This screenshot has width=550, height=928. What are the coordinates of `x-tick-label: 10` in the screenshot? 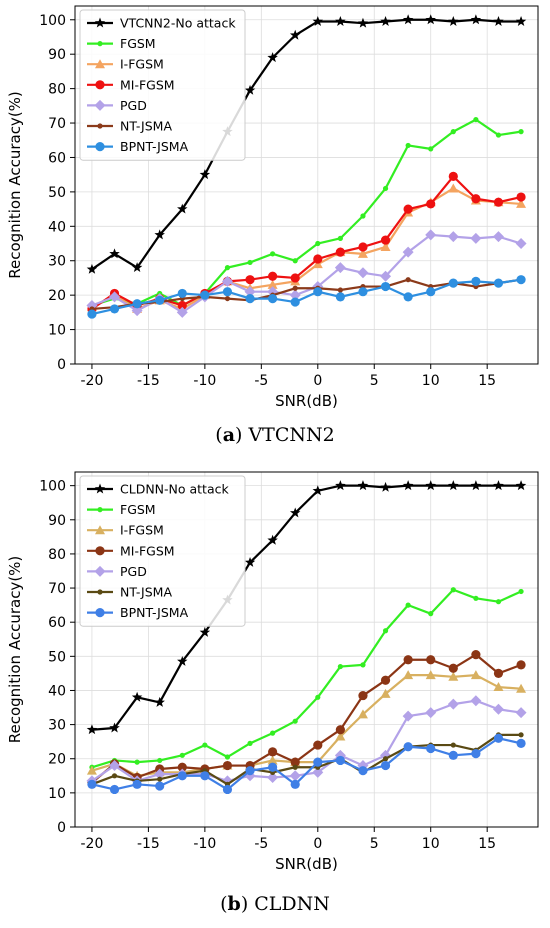 It's located at (431, 844).